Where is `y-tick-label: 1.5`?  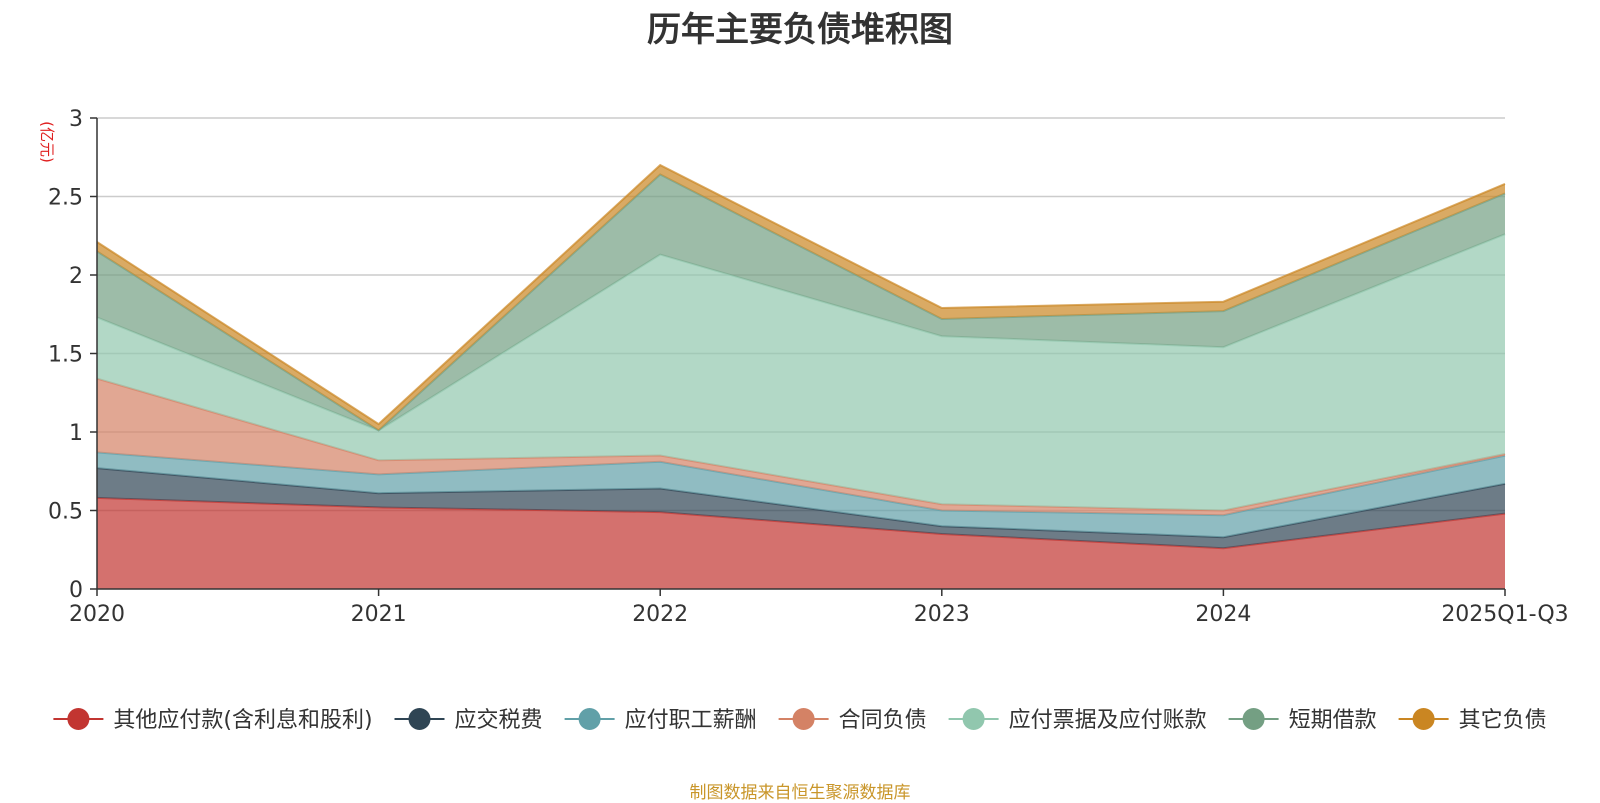
y-tick-label: 1.5 is located at coordinates (65, 355).